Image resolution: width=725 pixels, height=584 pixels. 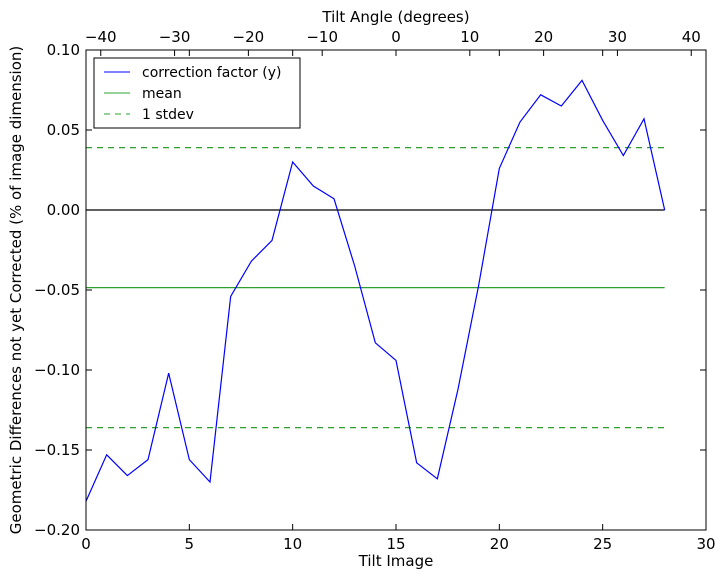 What do you see at coordinates (249, 37) in the screenshot?
I see `top-tick-label: −20` at bounding box center [249, 37].